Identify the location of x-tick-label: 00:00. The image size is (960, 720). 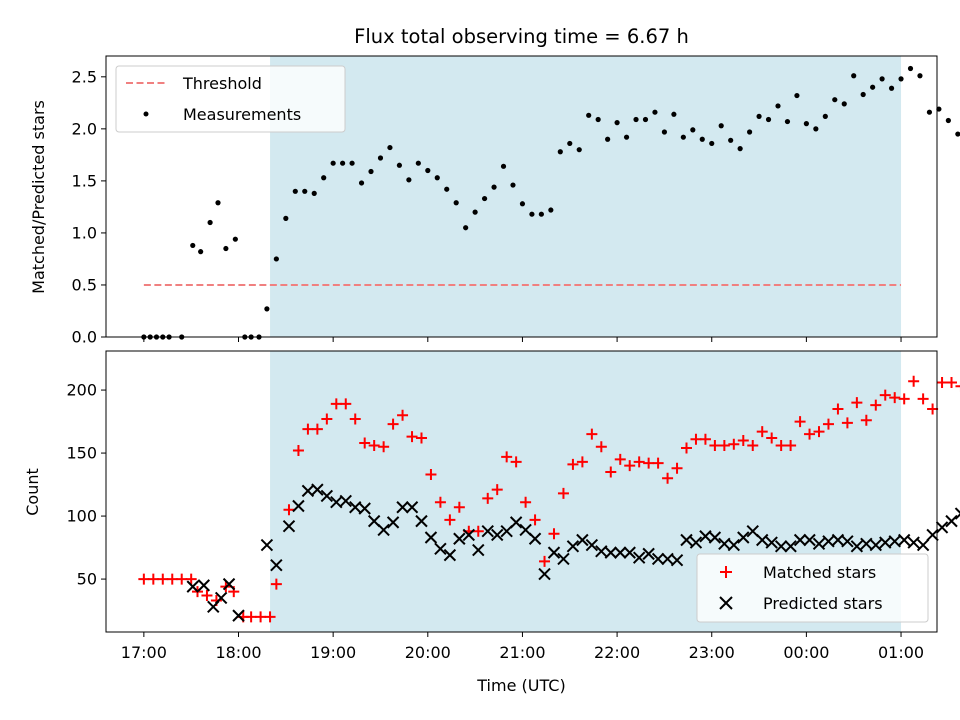
(806, 652).